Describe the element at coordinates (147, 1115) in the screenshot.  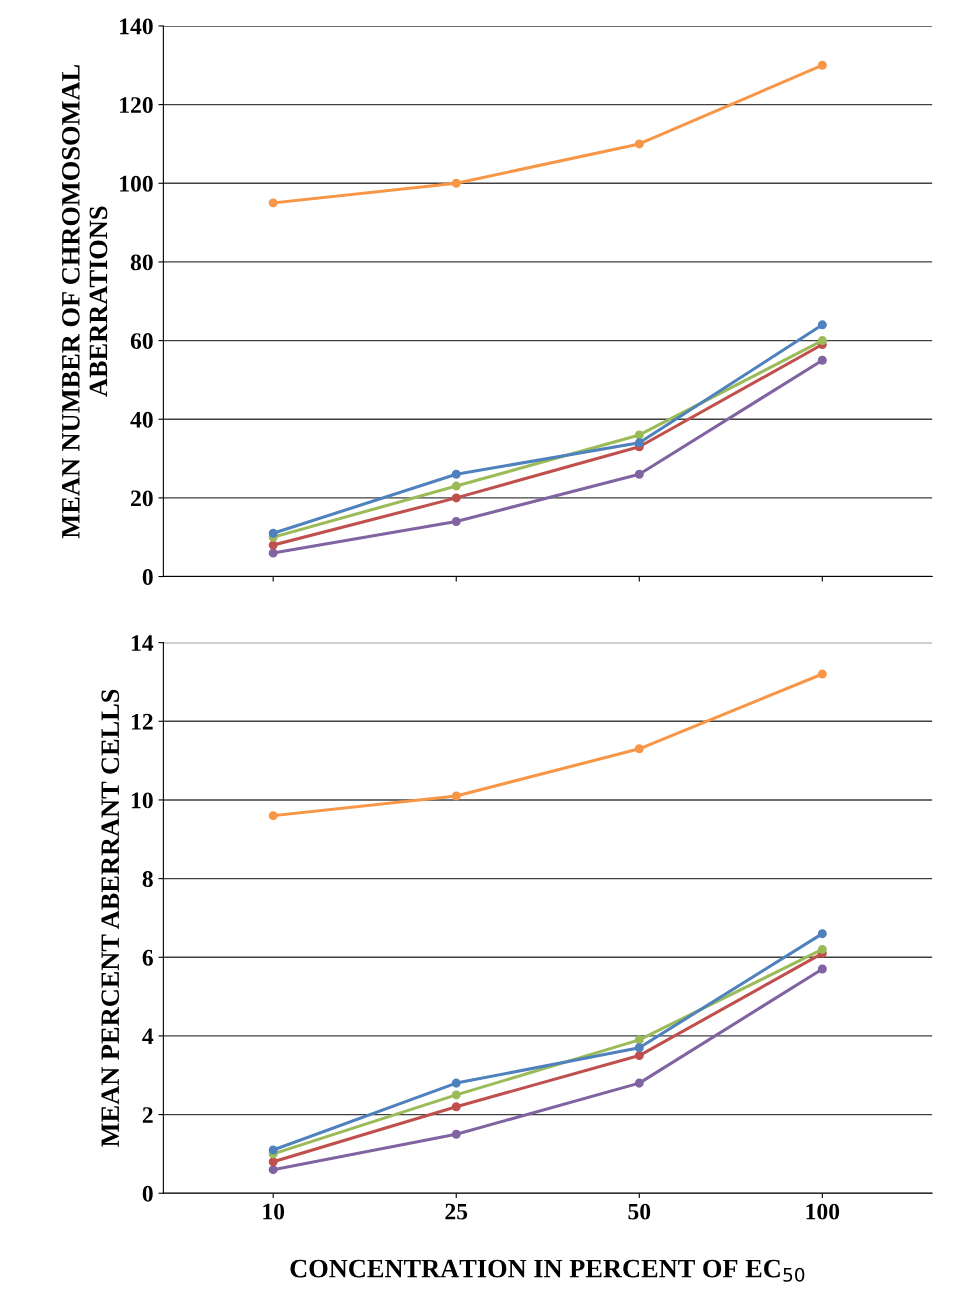
I see `y-tick-label: 2` at that location.